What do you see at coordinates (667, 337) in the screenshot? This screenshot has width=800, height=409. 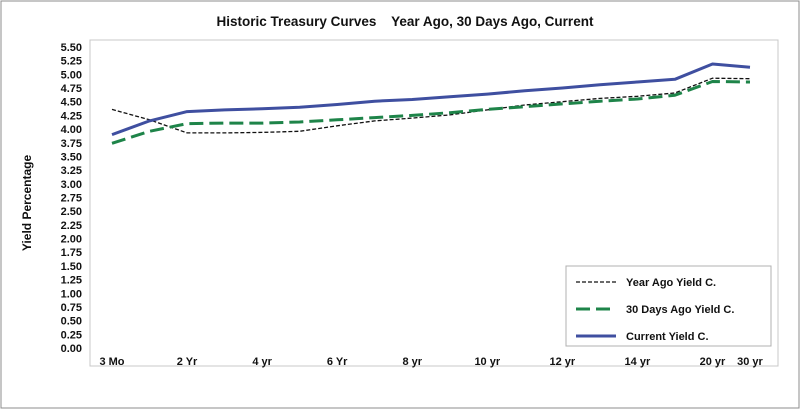 I see `legend-label-3: Current Yield C.` at bounding box center [667, 337].